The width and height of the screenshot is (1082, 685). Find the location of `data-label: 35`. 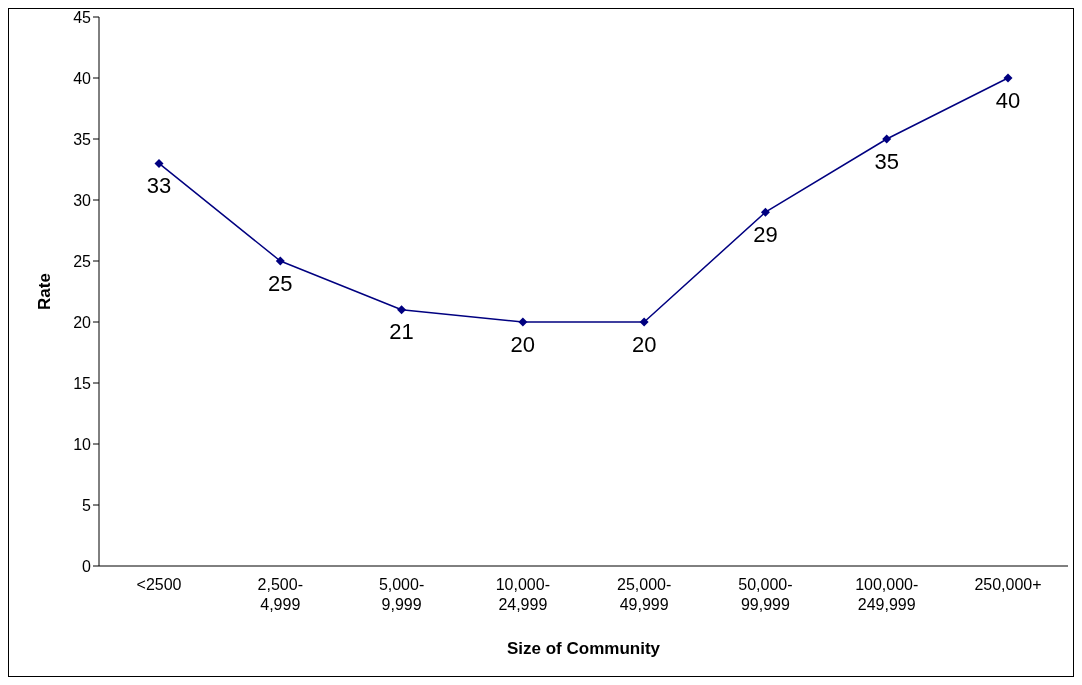

data-label: 35 is located at coordinates (886, 161).